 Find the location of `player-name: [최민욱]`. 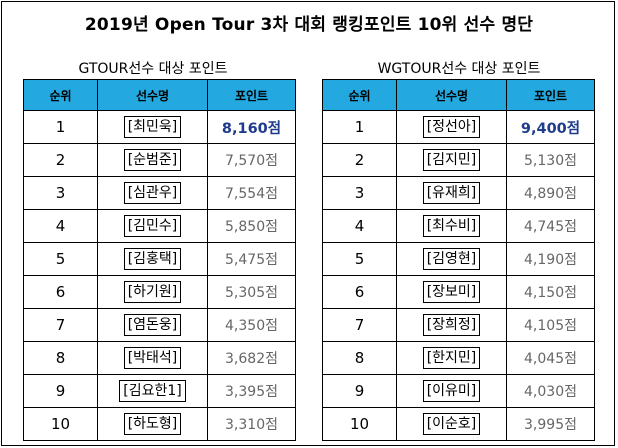

player-name: [최민욱] is located at coordinates (152, 127).